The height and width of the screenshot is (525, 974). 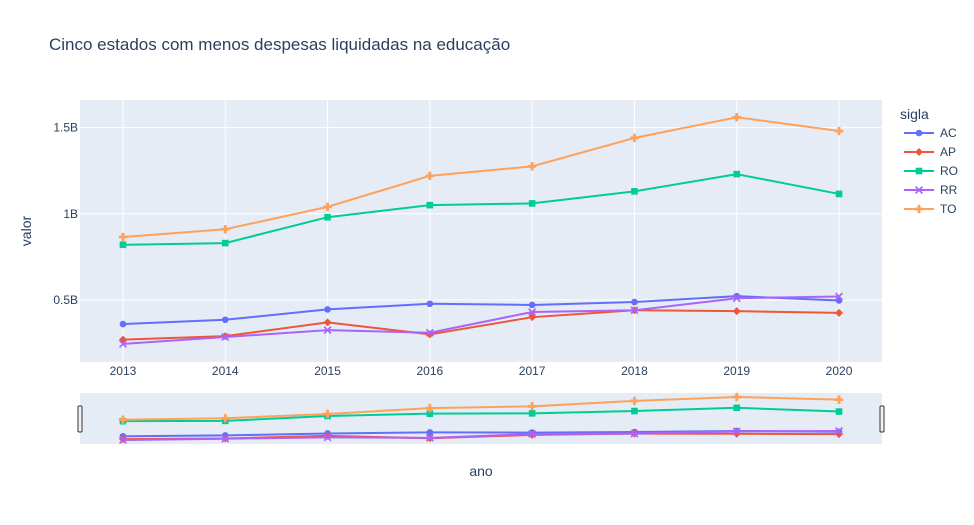 What do you see at coordinates (481, 414) in the screenshot?
I see `slider-line-ro` at bounding box center [481, 414].